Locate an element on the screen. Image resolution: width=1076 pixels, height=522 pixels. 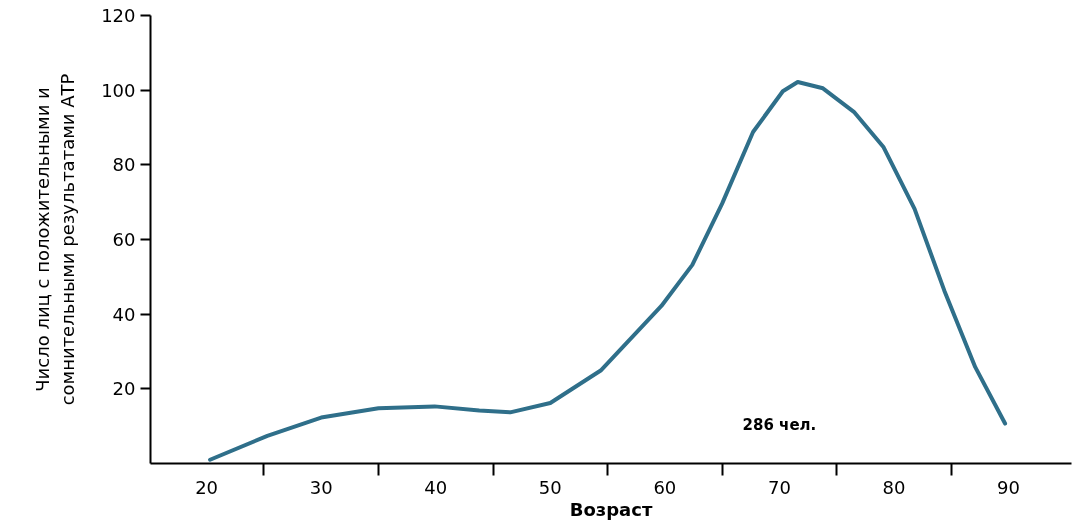
x-tick-label: 90 is located at coordinates (1008, 487).